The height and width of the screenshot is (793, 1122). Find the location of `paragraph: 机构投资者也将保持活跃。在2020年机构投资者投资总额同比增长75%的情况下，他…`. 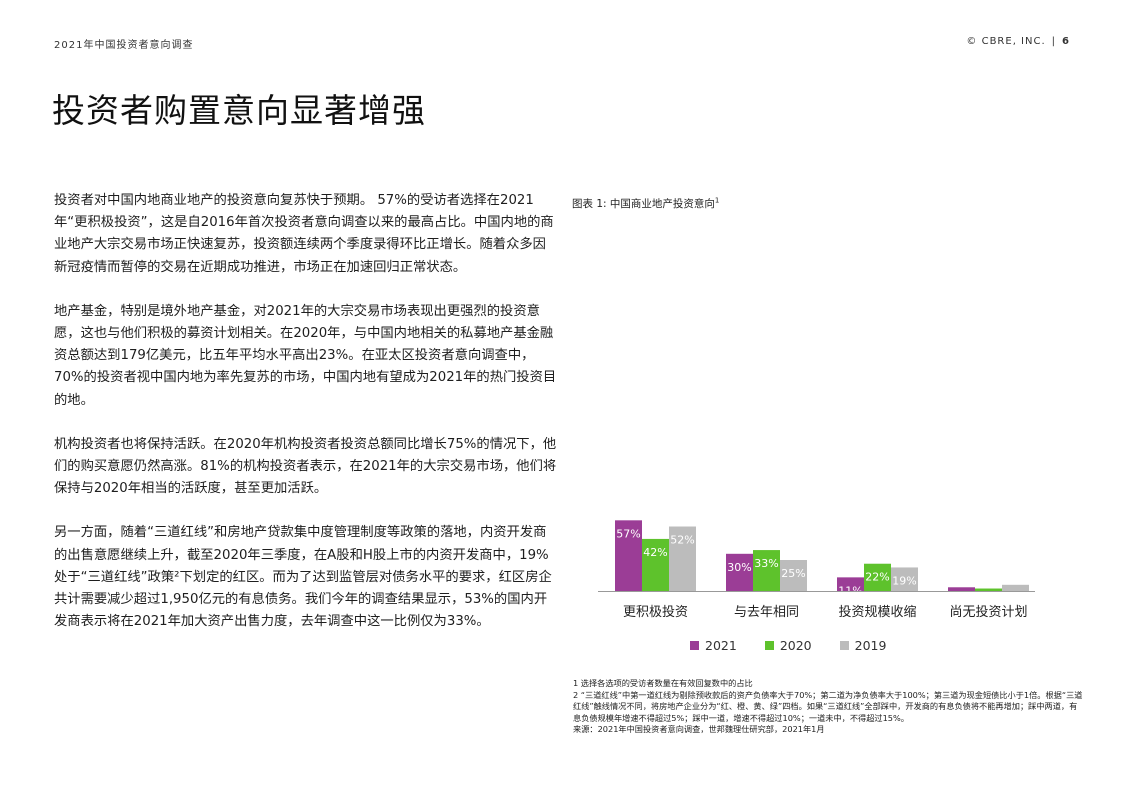

paragraph: 机构投资者也将保持活跃。在2020年机构投资者投资总额同比增长75%的情况下，他… is located at coordinates (305, 466).